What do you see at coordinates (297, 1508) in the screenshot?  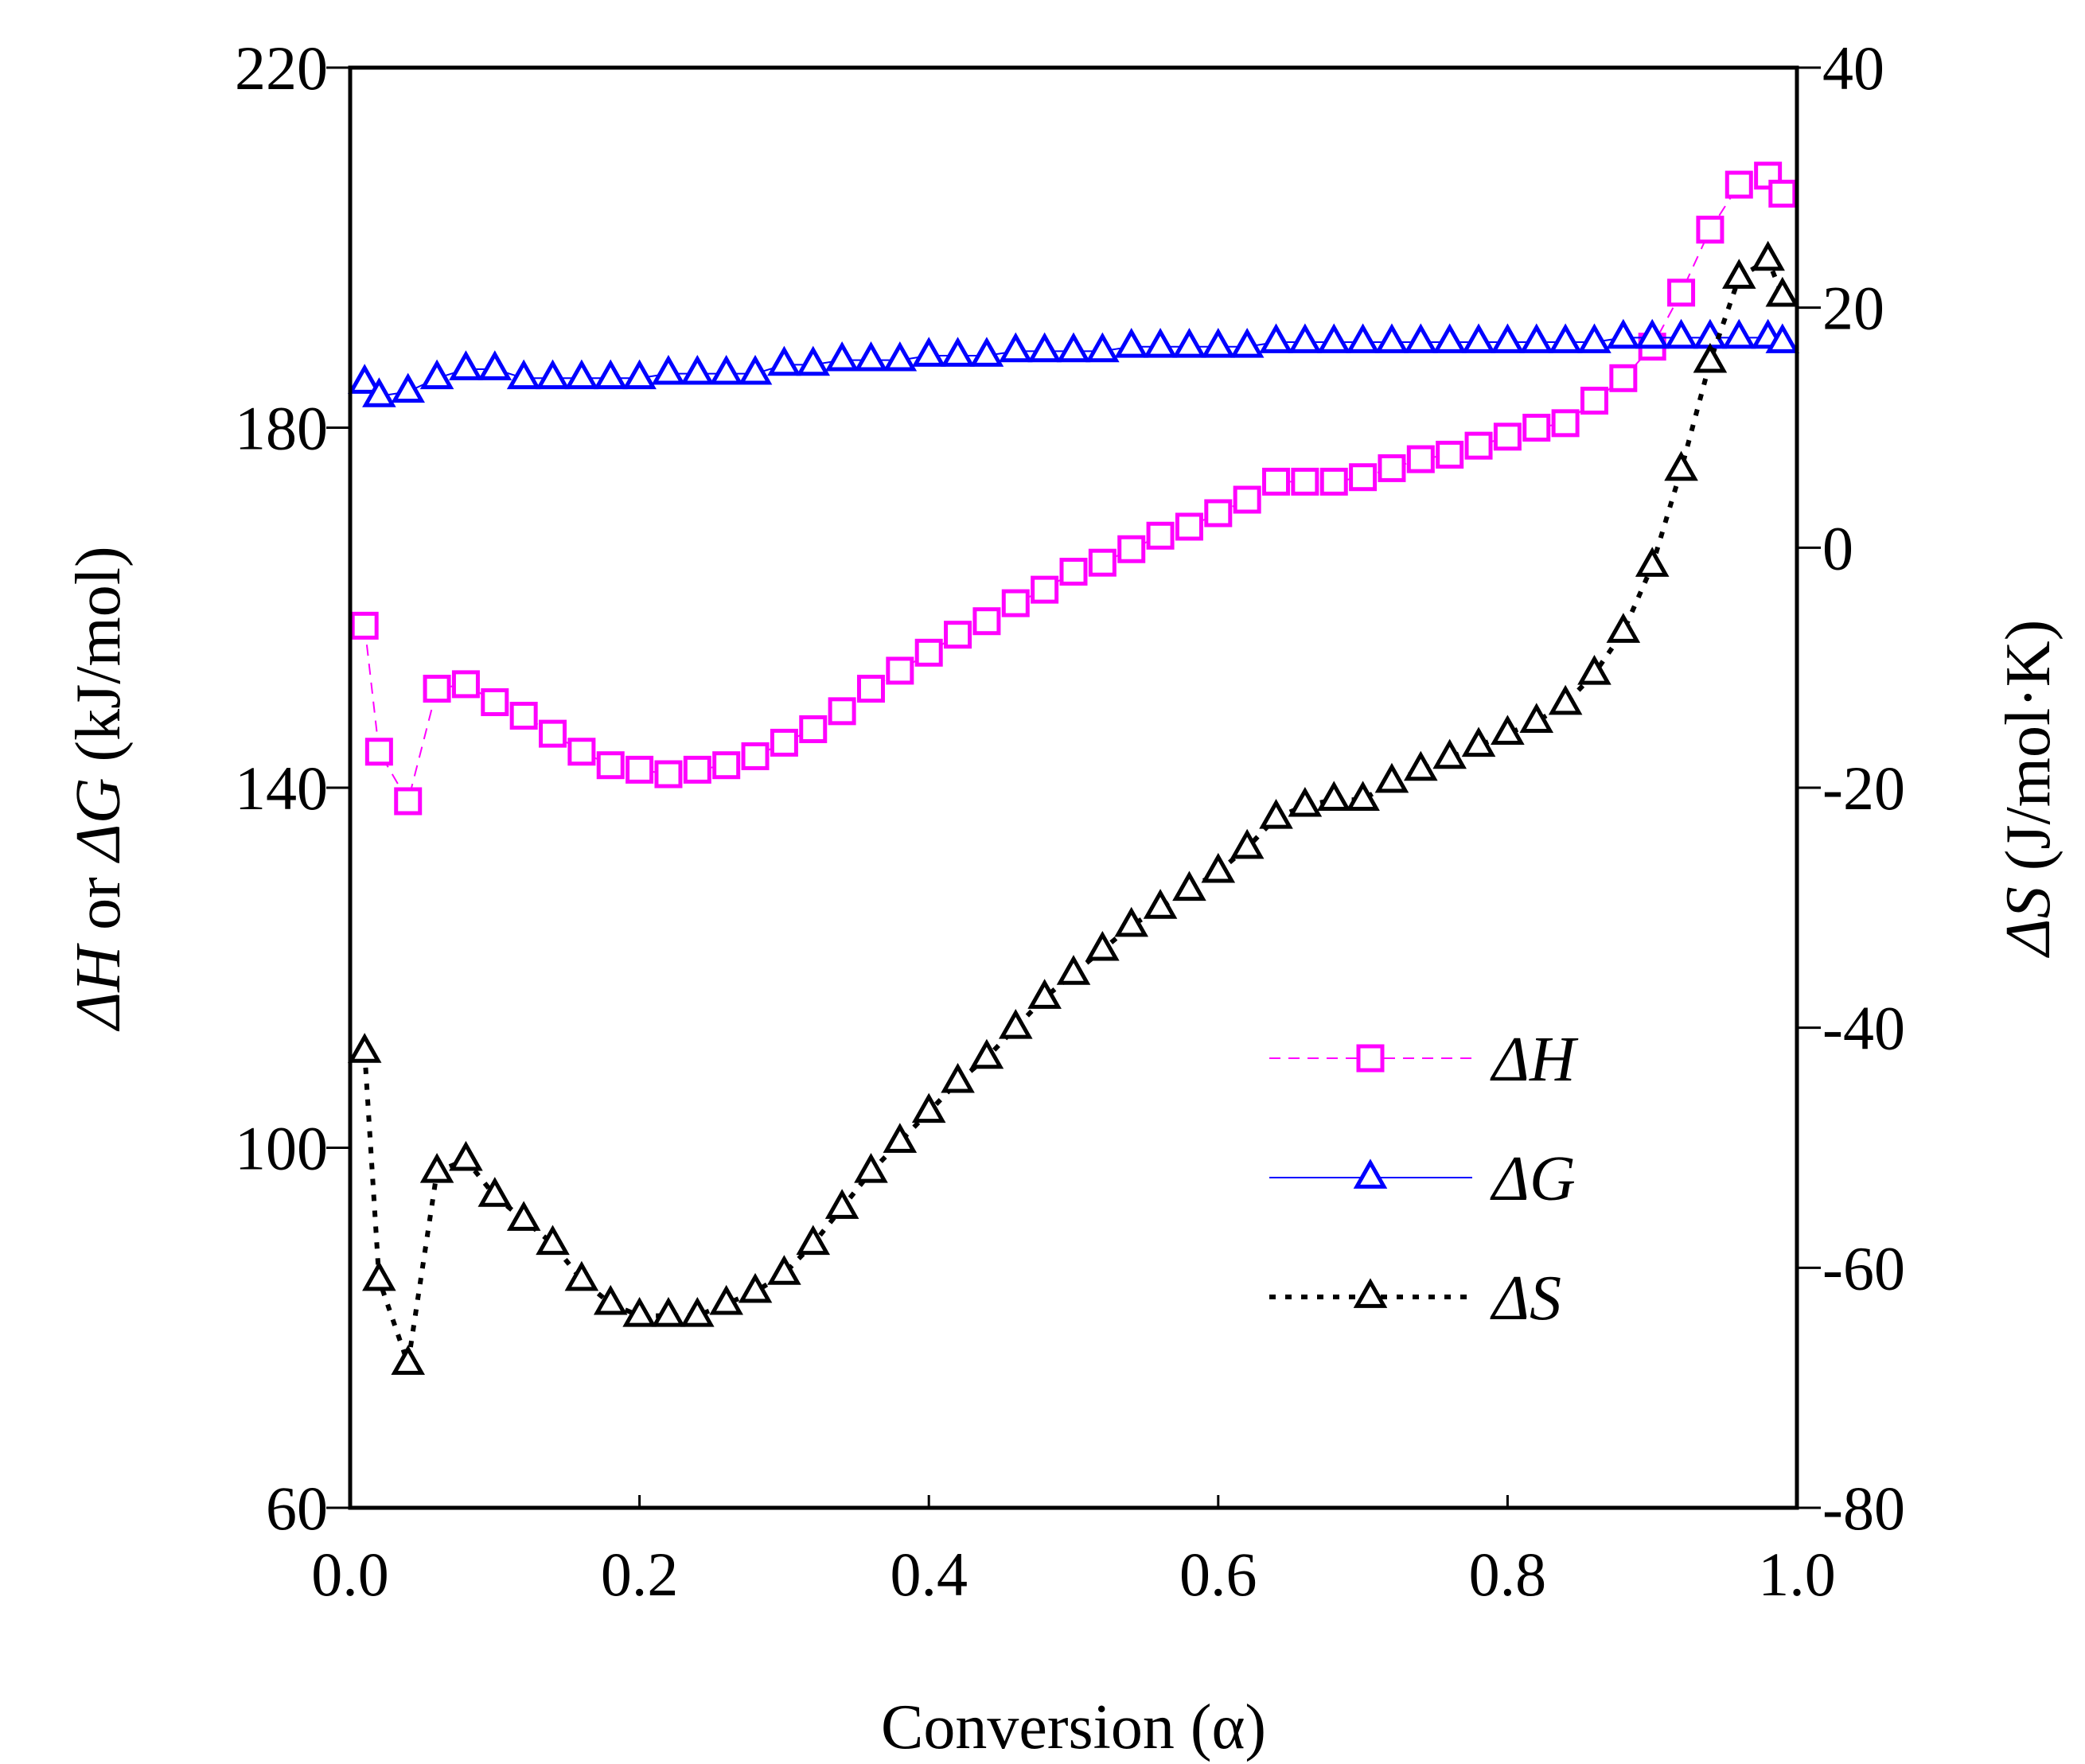 I see `y-left-tick-label: 60` at bounding box center [297, 1508].